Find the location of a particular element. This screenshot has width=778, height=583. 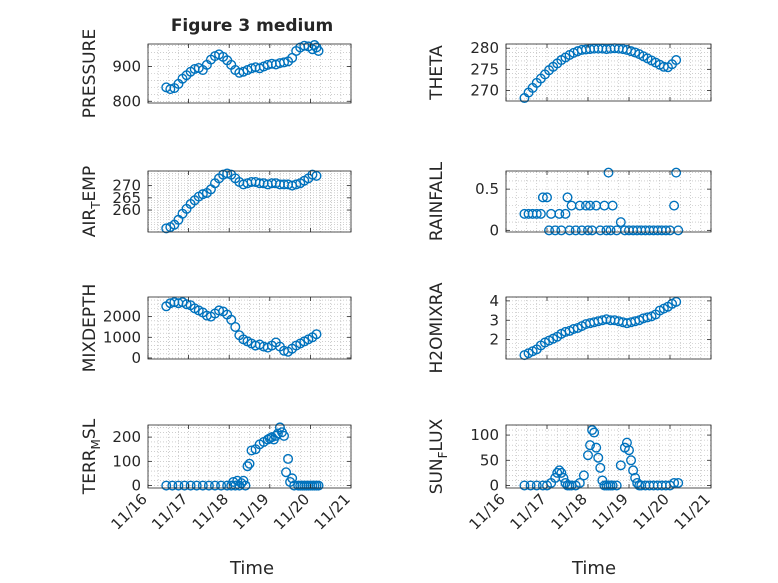

y-tick-label: 3 is located at coordinates (494, 320).